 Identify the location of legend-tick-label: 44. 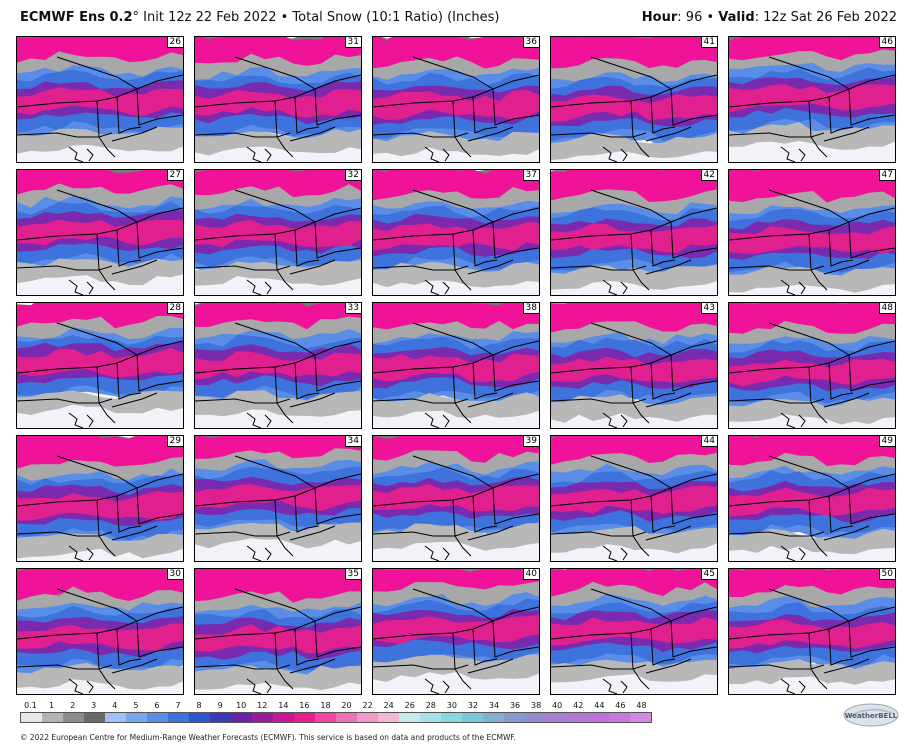
(599, 705).